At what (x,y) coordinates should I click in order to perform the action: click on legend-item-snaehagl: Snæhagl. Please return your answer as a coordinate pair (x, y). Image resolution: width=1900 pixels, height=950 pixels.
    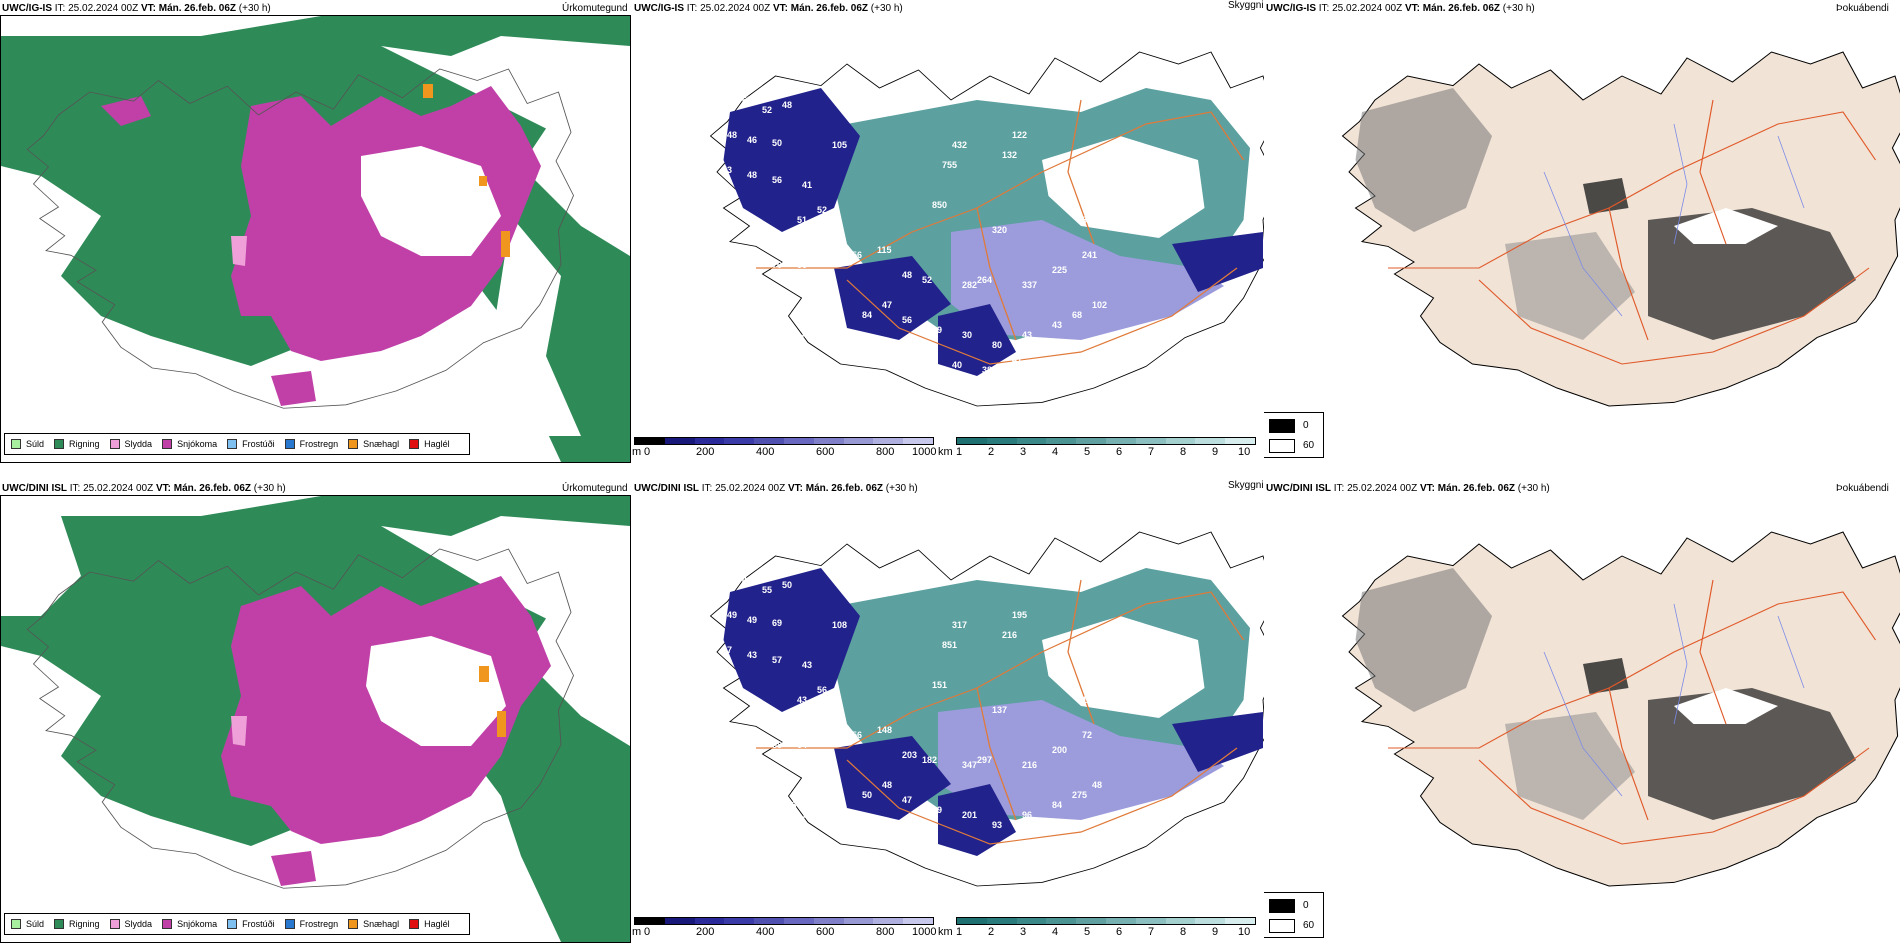
    Looking at the image, I should click on (373, 444).